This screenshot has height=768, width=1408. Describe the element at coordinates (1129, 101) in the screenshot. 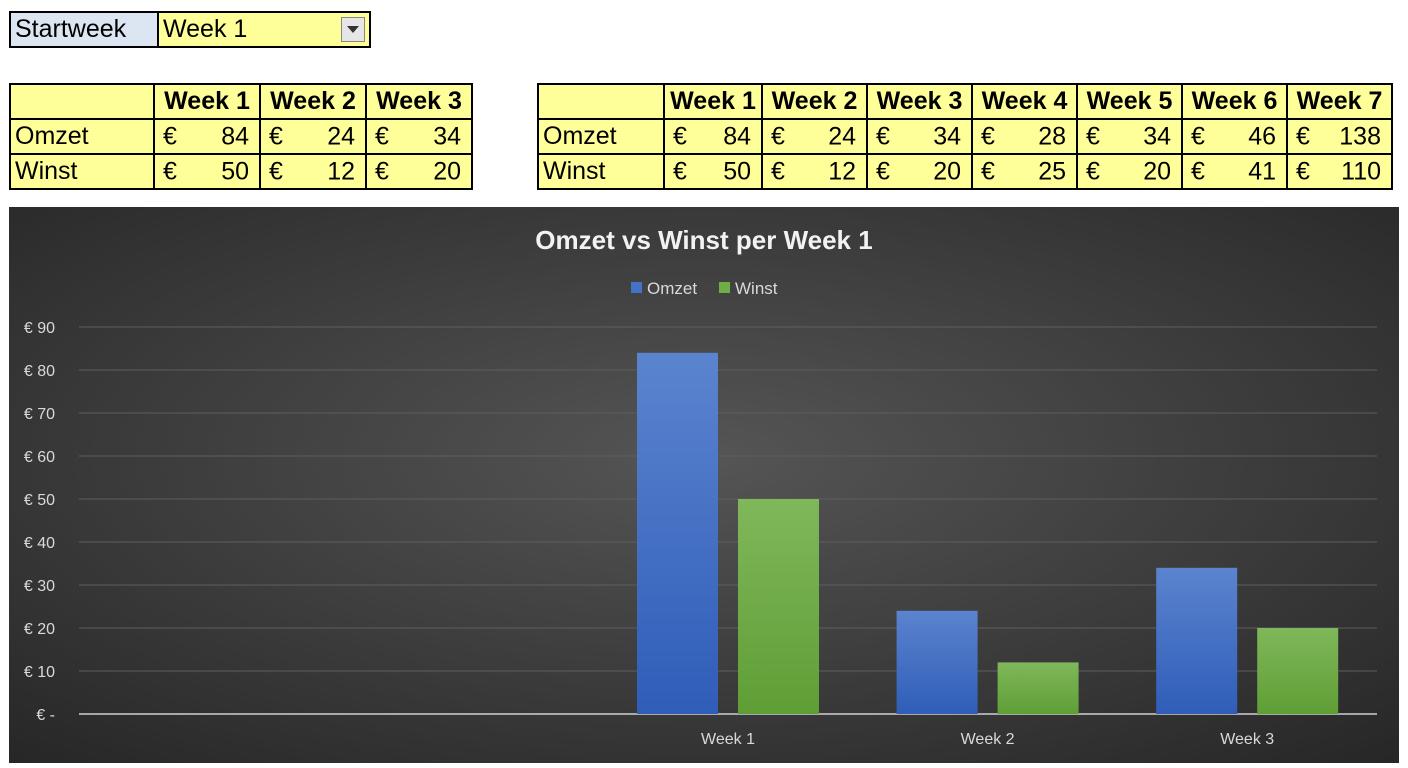

I see `header-cell: Week 5` at that location.